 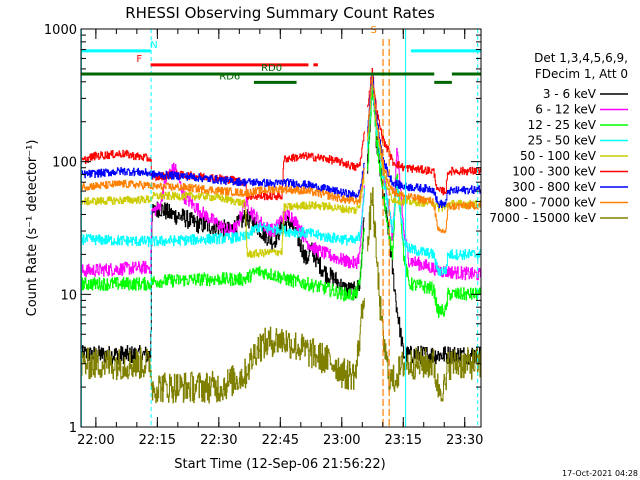 What do you see at coordinates (60, 30) in the screenshot?
I see `y-tick-label: 1000` at bounding box center [60, 30].